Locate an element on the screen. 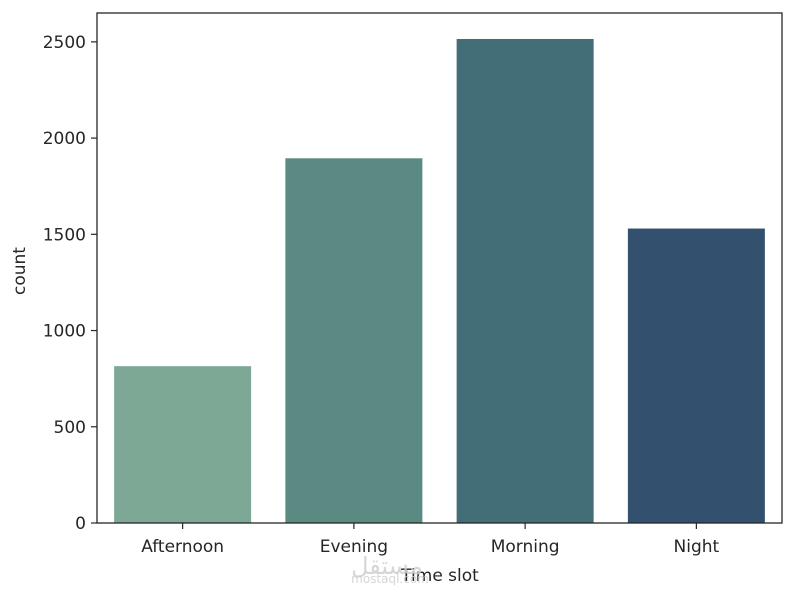  y-tick-label-1500: 1500 is located at coordinates (64, 235).